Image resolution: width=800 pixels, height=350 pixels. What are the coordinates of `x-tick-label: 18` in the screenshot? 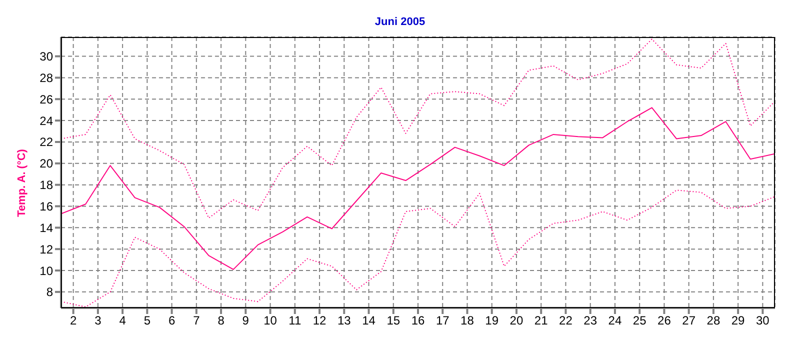 It's located at (467, 321).